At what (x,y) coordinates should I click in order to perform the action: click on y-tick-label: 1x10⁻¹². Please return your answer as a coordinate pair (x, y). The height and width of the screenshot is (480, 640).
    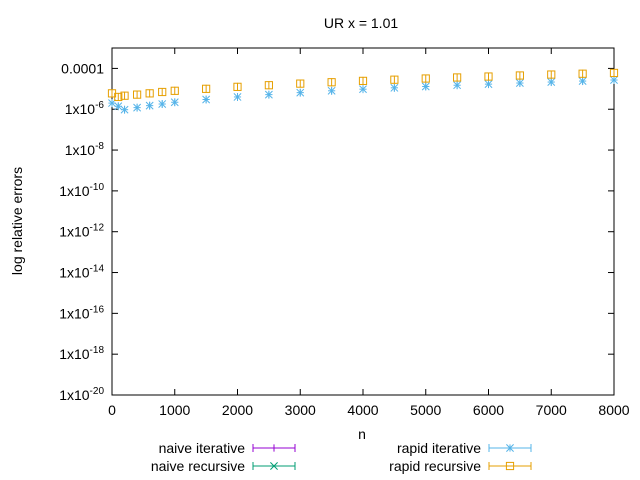
    Looking at the image, I should click on (81, 231).